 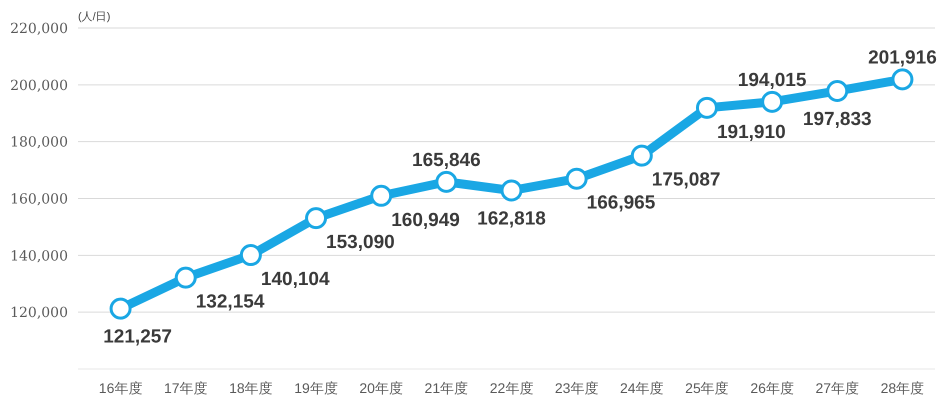 I want to click on data-label: 191,910, so click(x=751, y=132).